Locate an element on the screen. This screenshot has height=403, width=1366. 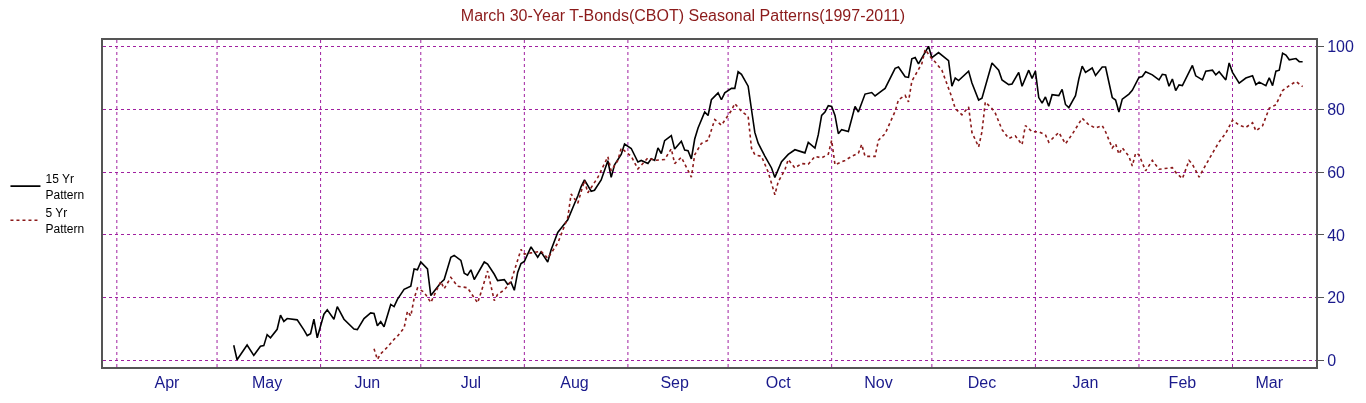
x-tick-label: Dec is located at coordinates (982, 383).